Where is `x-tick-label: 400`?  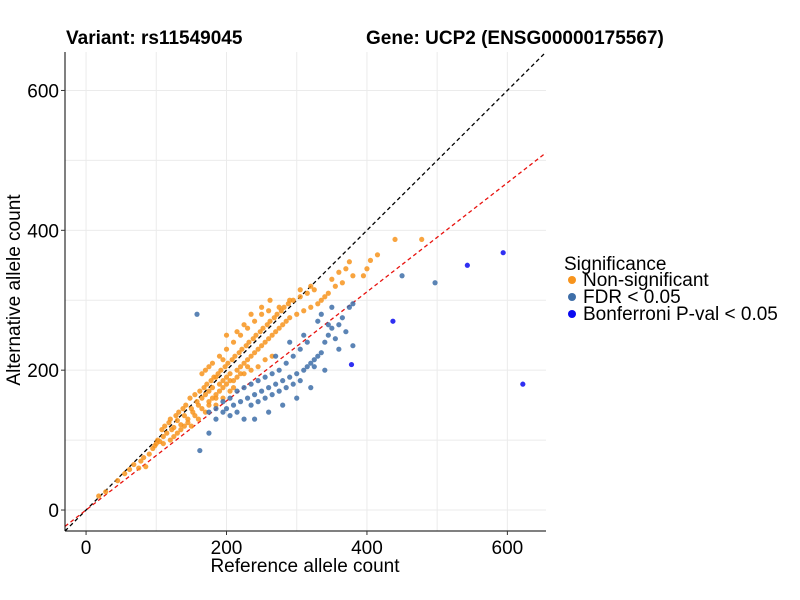 x-tick-label: 400 is located at coordinates (367, 548).